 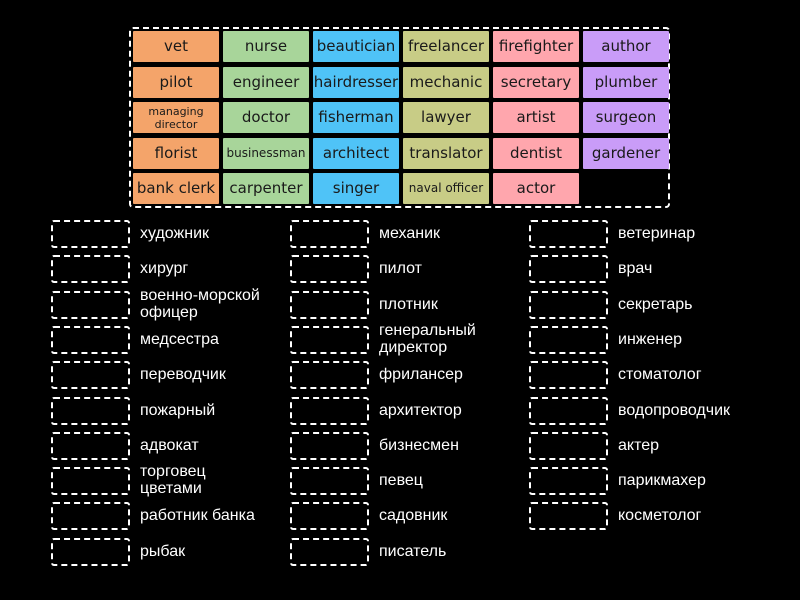 What do you see at coordinates (200, 303) in the screenshot?
I see `clue-label: военно-морской офицер` at bounding box center [200, 303].